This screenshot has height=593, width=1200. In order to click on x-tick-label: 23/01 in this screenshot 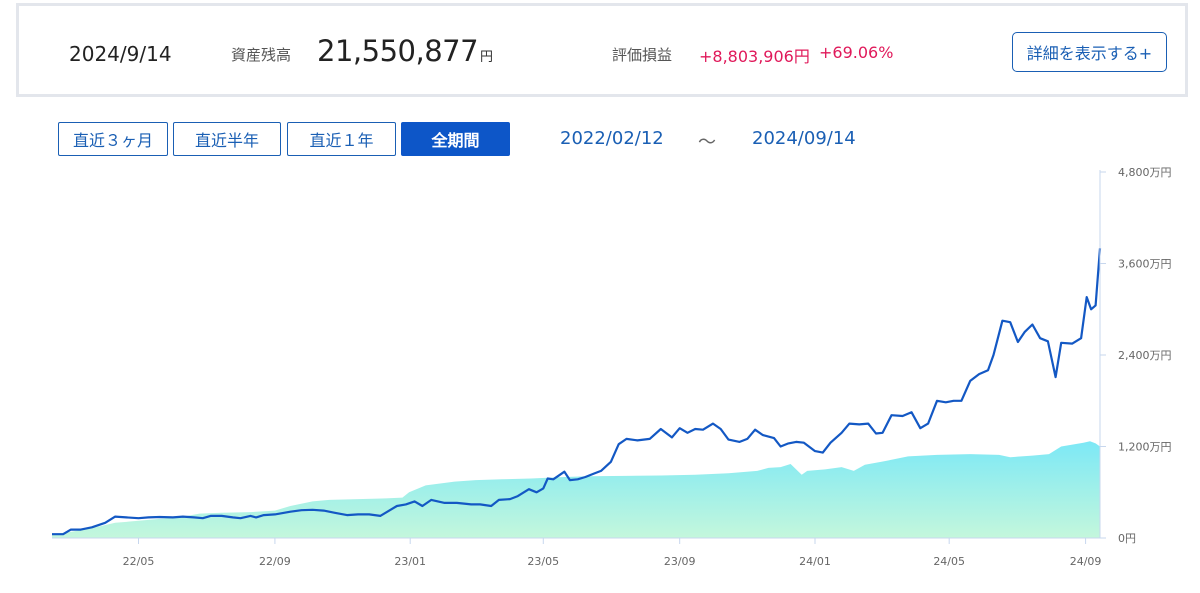, I will do `click(410, 561)`.